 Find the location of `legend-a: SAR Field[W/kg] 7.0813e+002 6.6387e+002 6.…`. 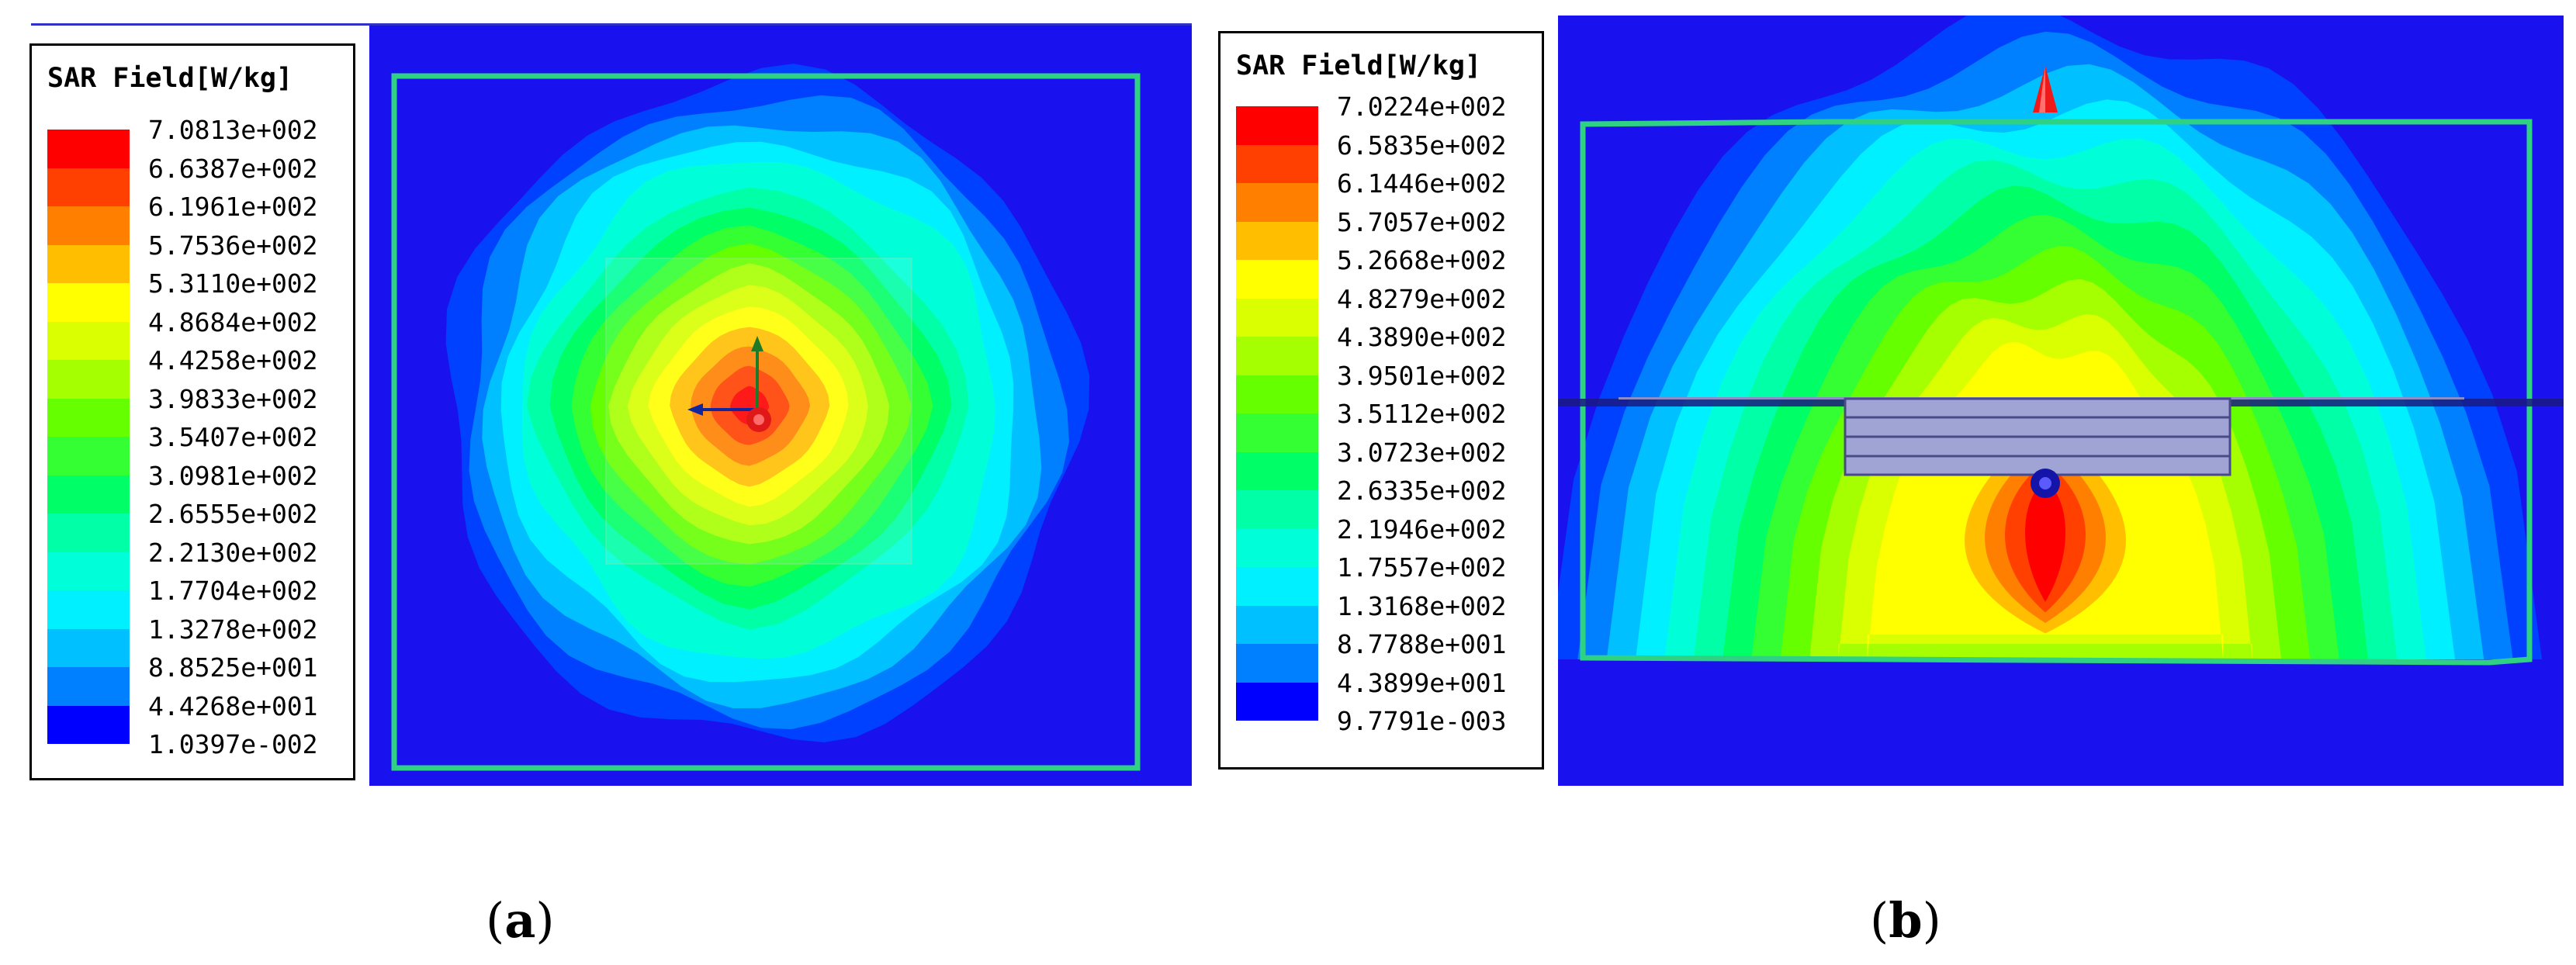

legend-a: SAR Field[W/kg] 7.0813e+002 6.6387e+002 6.… is located at coordinates (192, 411).